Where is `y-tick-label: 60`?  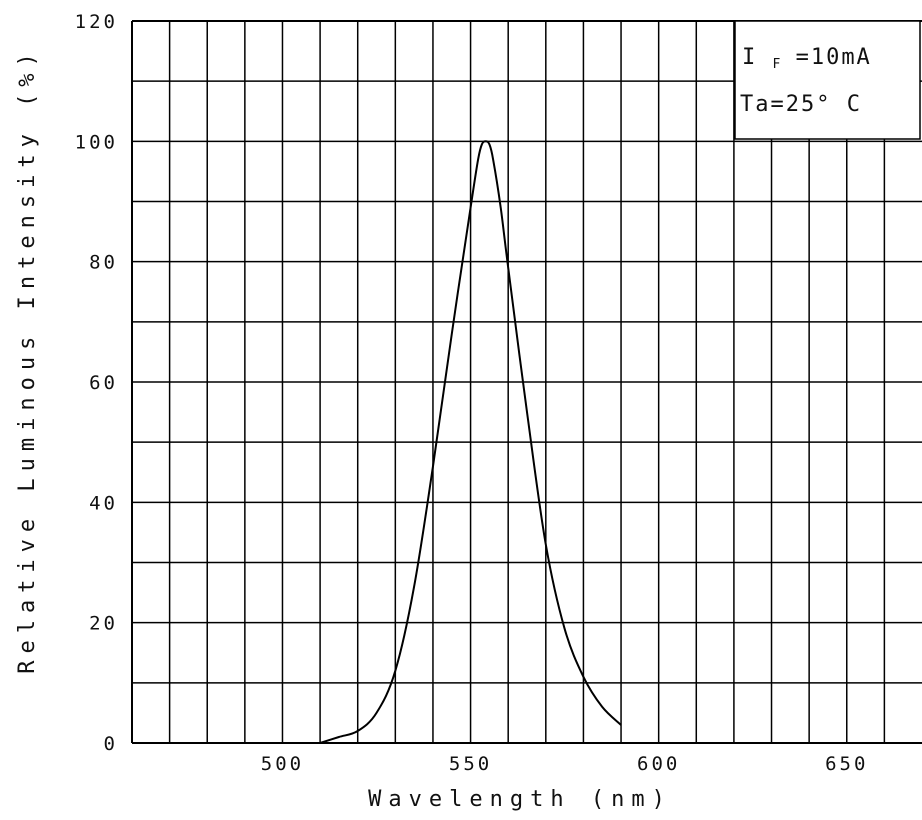
y-tick-label: 60 is located at coordinates (103, 383).